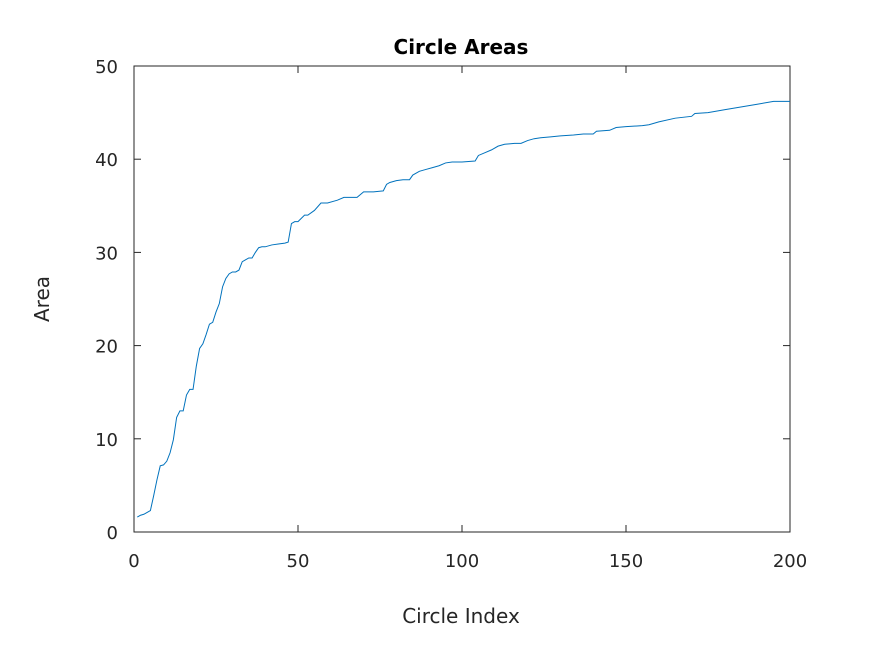  I want to click on y-tick-label: 20, so click(106, 347).